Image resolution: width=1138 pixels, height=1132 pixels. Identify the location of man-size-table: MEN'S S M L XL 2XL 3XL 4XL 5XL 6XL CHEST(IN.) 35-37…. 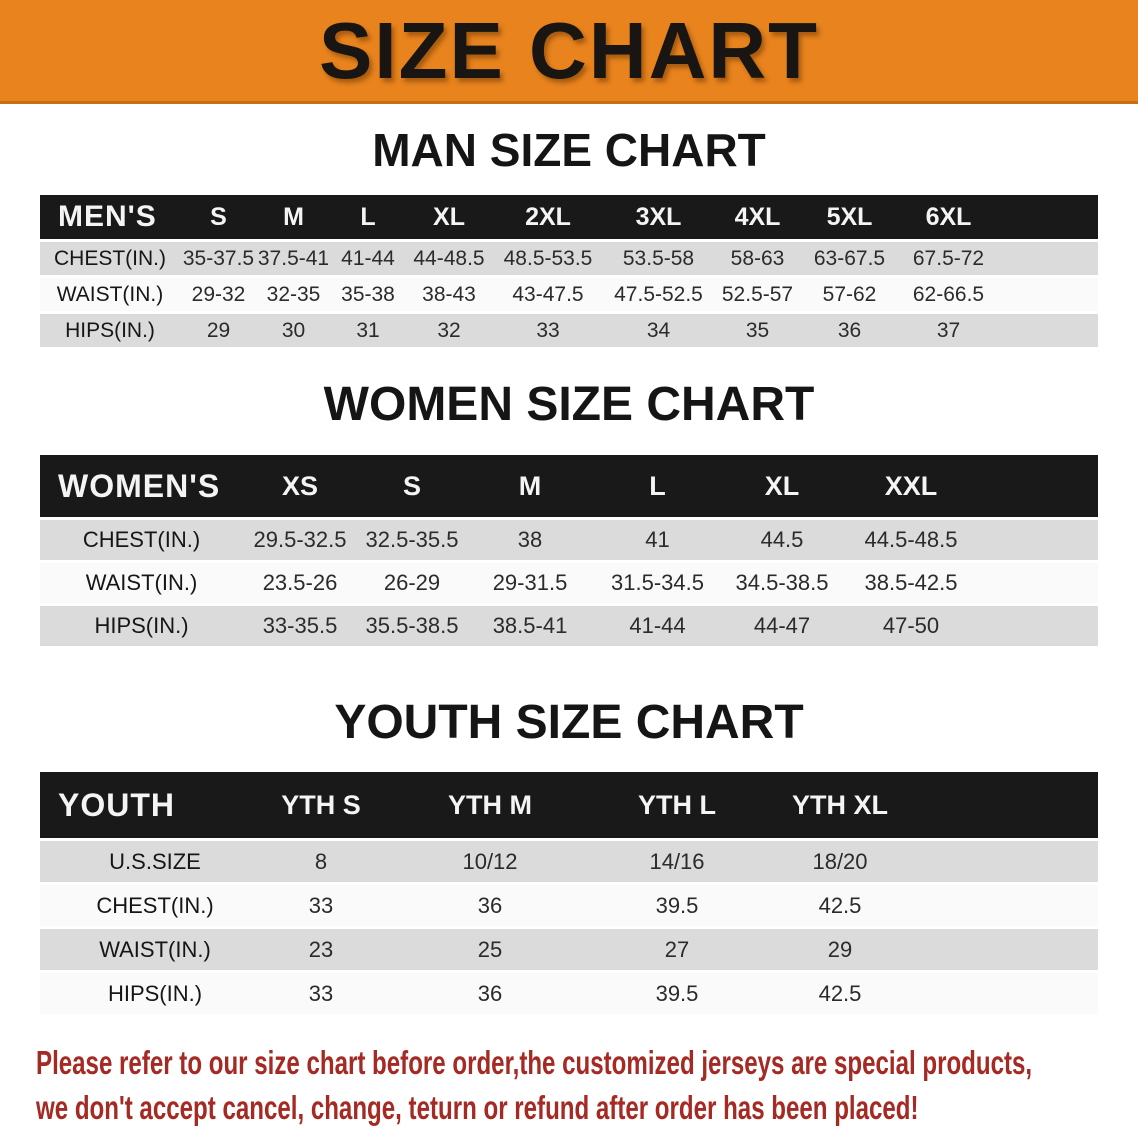
(569, 271).